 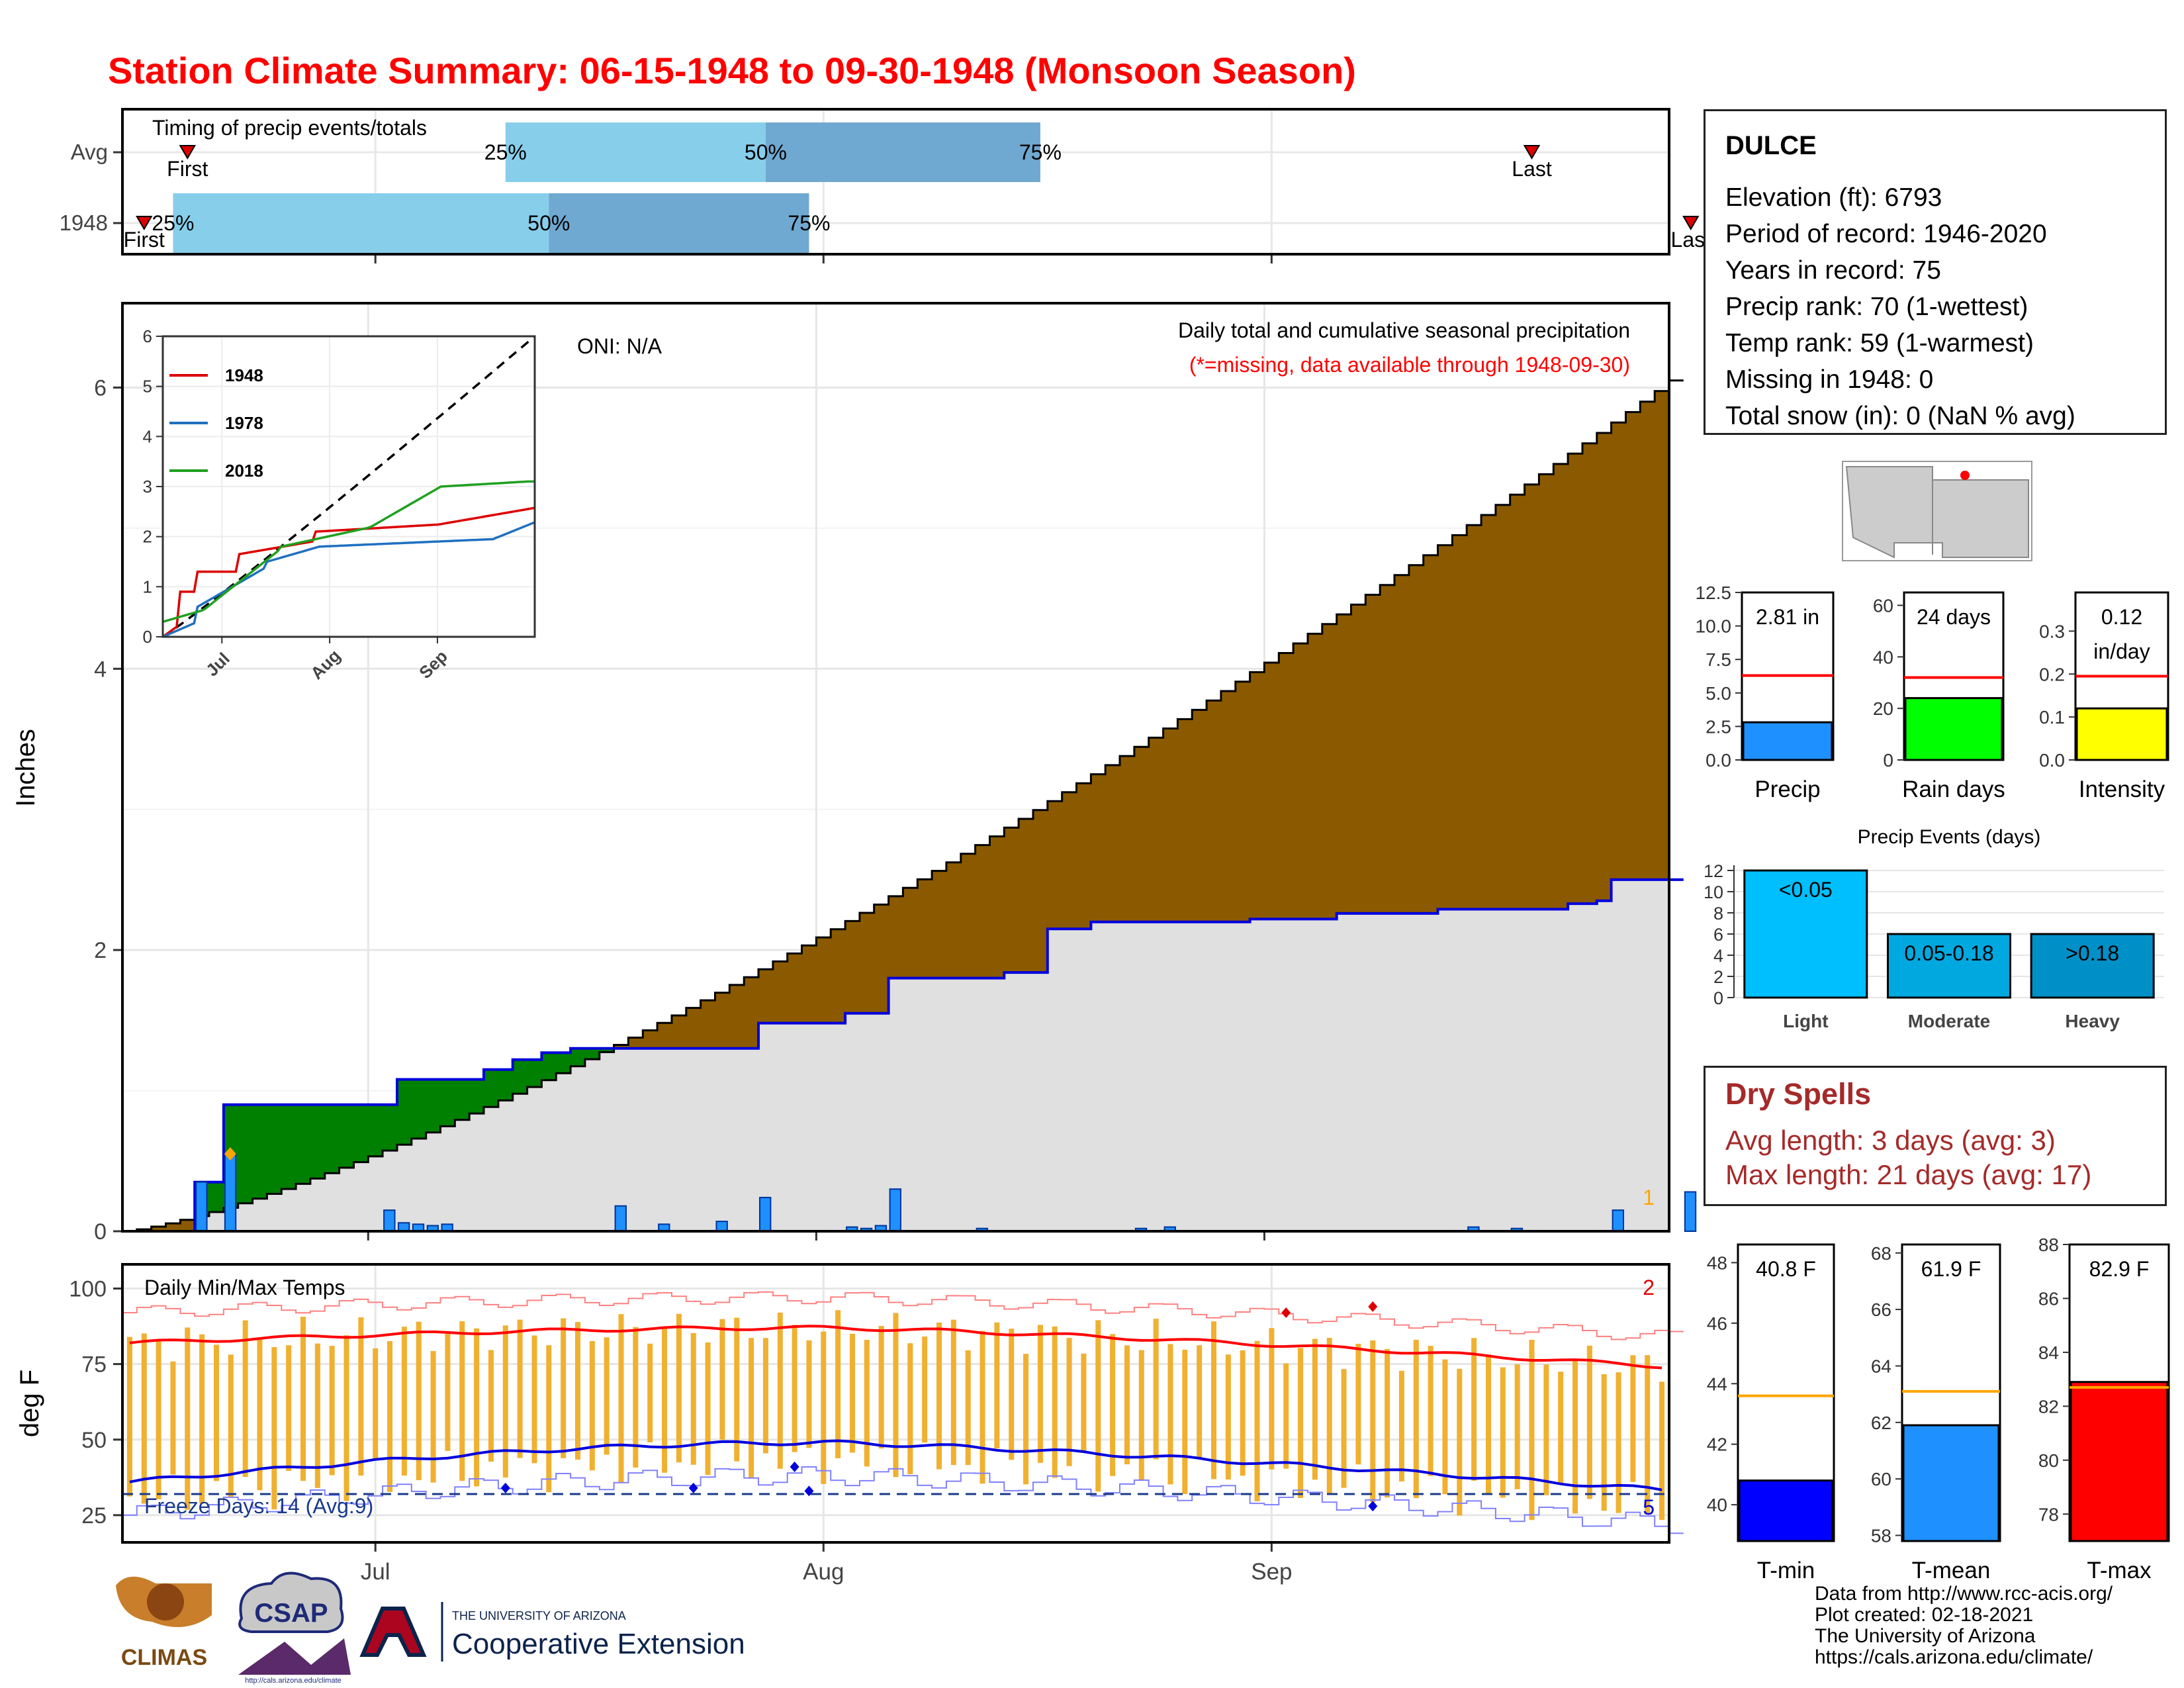 What do you see at coordinates (1717, 1505) in the screenshot?
I see `season-tmin-y-label: 40` at bounding box center [1717, 1505].